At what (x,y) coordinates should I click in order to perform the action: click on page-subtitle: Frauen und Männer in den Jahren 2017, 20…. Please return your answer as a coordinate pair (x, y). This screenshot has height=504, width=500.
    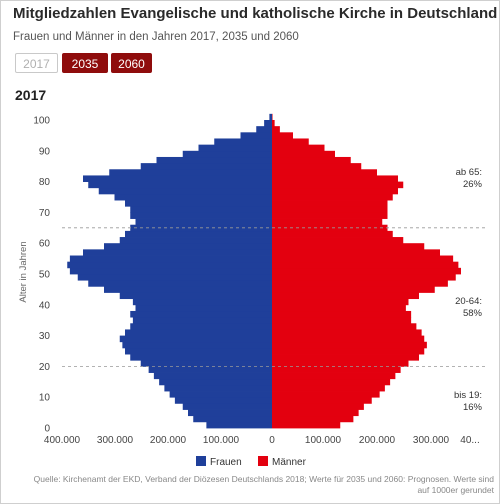
    Looking at the image, I should click on (156, 37).